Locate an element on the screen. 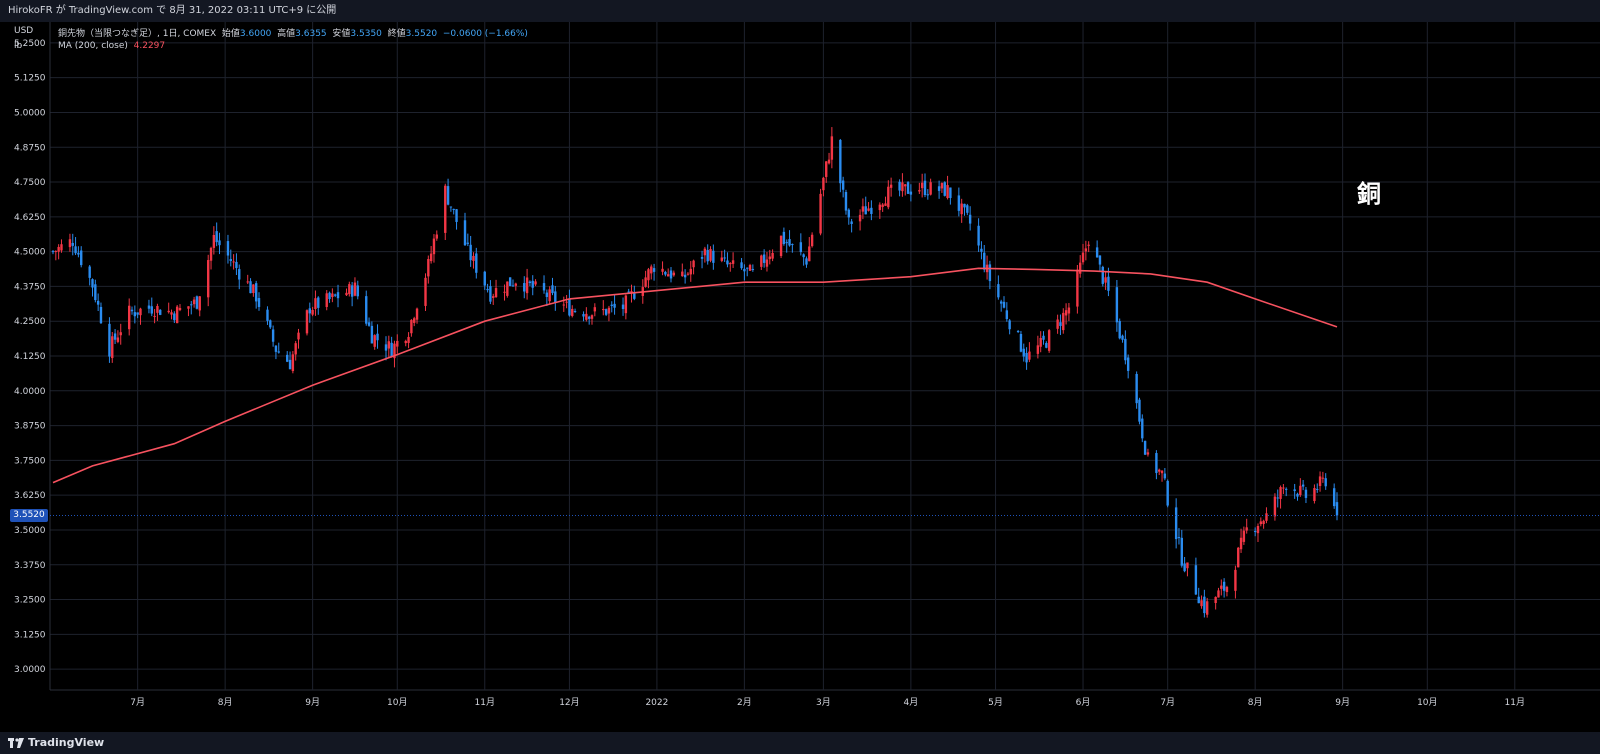  low-value: 3.5350 is located at coordinates (366, 34).